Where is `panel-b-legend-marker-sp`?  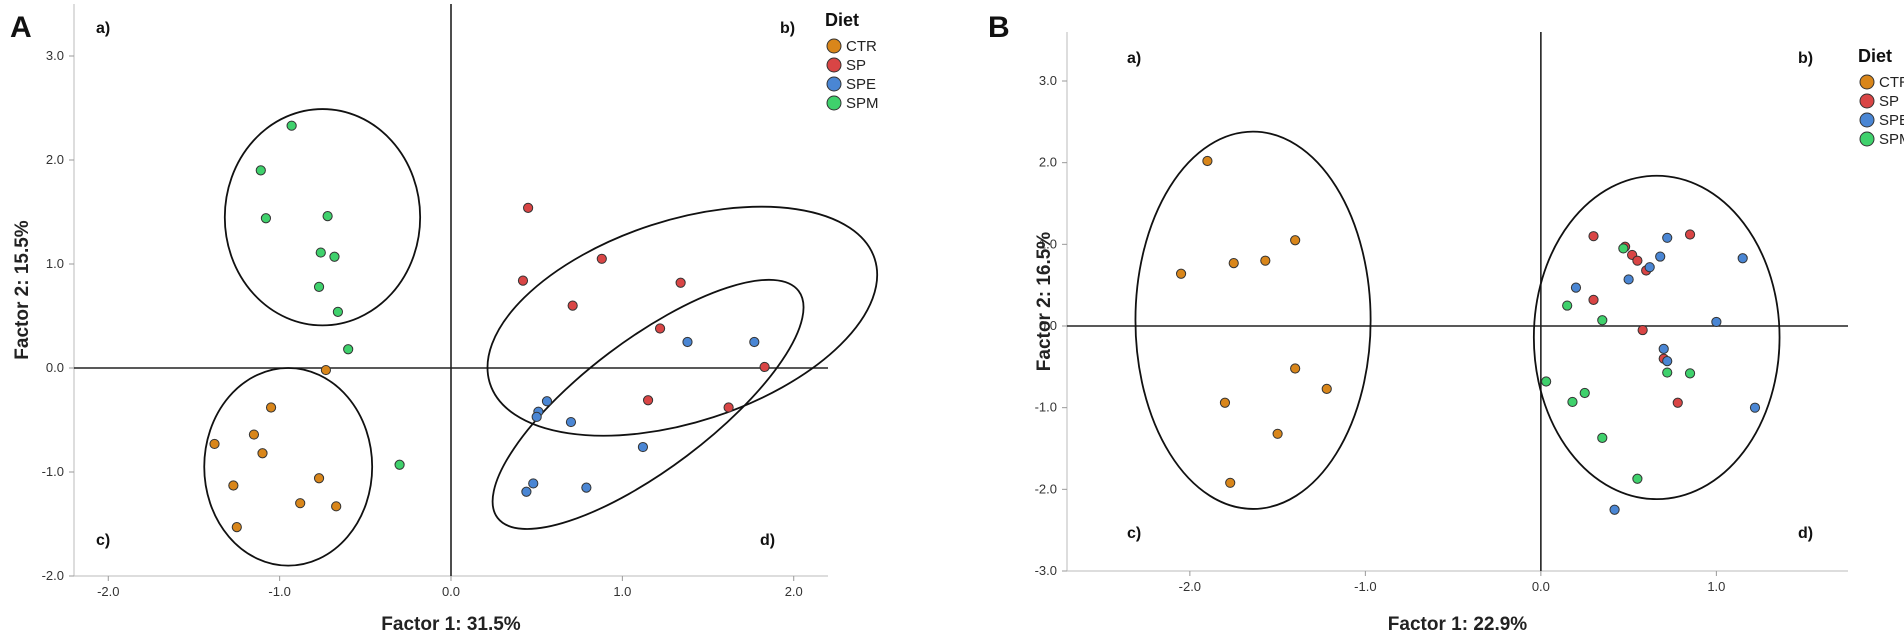
panel-b-legend-marker-sp is located at coordinates (1867, 101).